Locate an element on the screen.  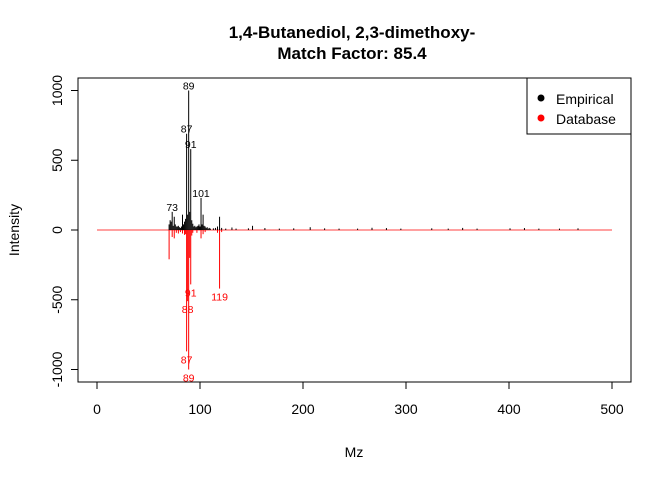
empirical-peak-label-87: 87 is located at coordinates (187, 130).